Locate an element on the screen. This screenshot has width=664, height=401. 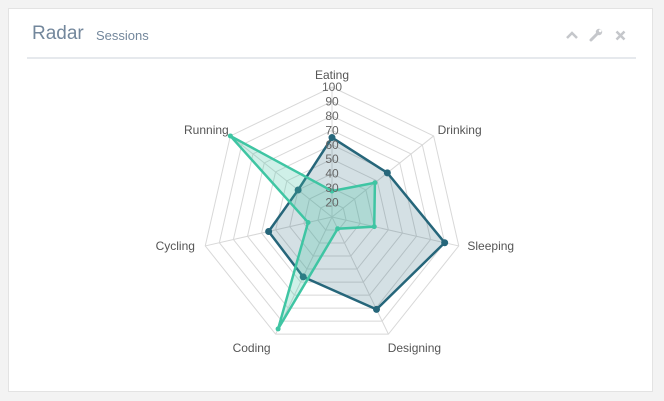
category-label: Sleeping is located at coordinates (490, 246).